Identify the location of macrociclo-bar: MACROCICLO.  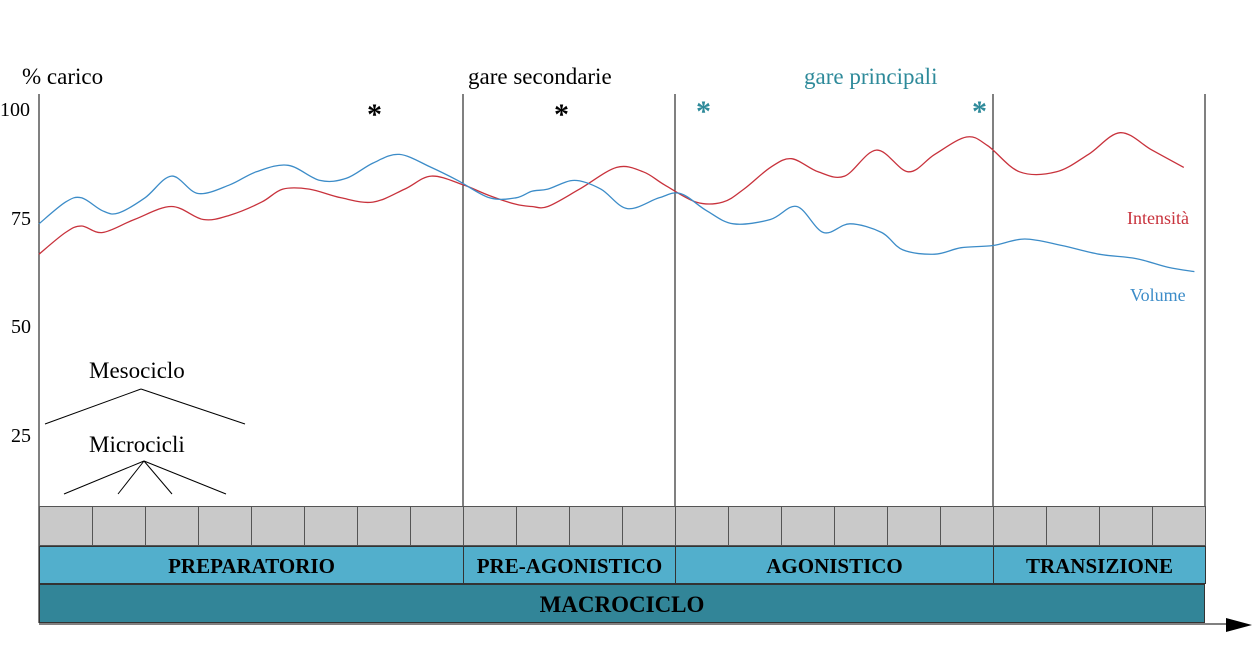
(622, 603).